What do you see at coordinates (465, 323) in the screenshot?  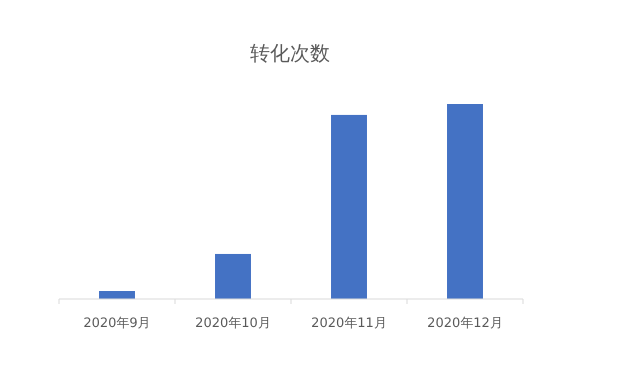 I see `x-tick-label: 2020年12月` at bounding box center [465, 323].